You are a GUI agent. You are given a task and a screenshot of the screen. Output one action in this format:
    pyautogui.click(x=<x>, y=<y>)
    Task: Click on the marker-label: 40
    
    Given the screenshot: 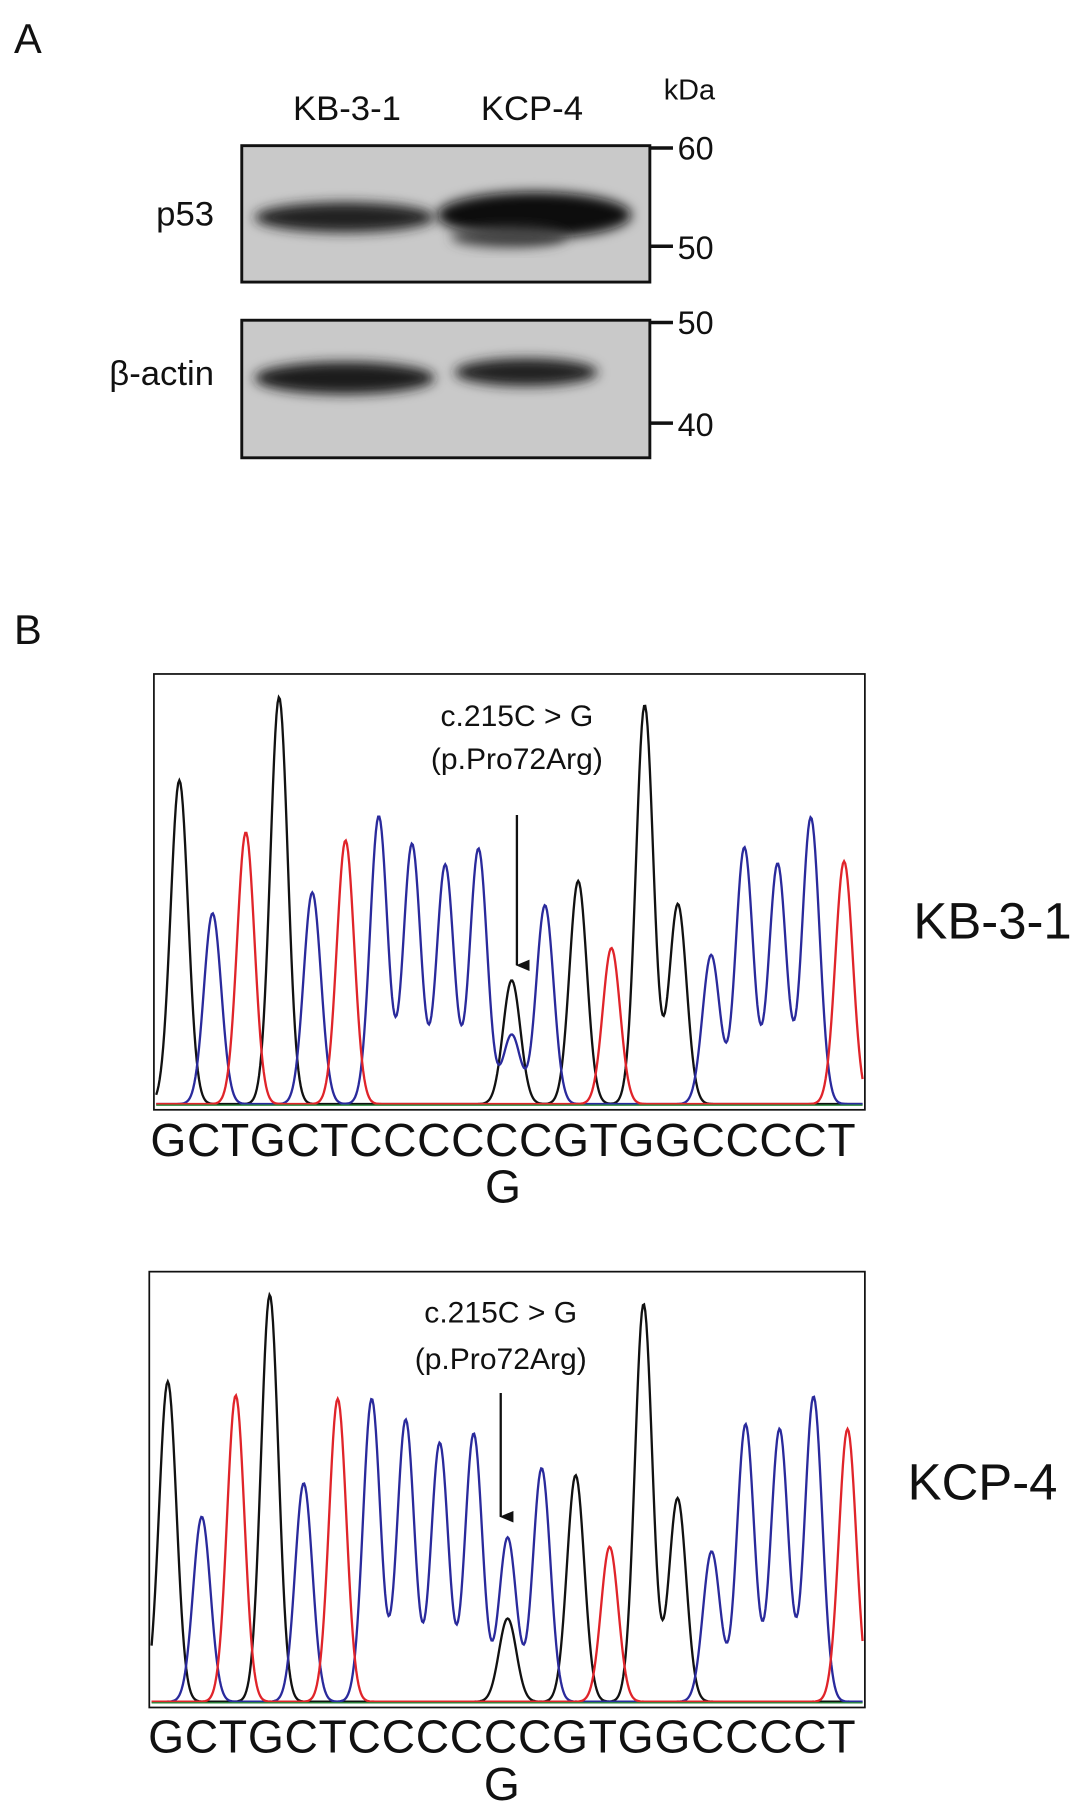 What is the action you would take?
    pyautogui.click(x=696, y=425)
    